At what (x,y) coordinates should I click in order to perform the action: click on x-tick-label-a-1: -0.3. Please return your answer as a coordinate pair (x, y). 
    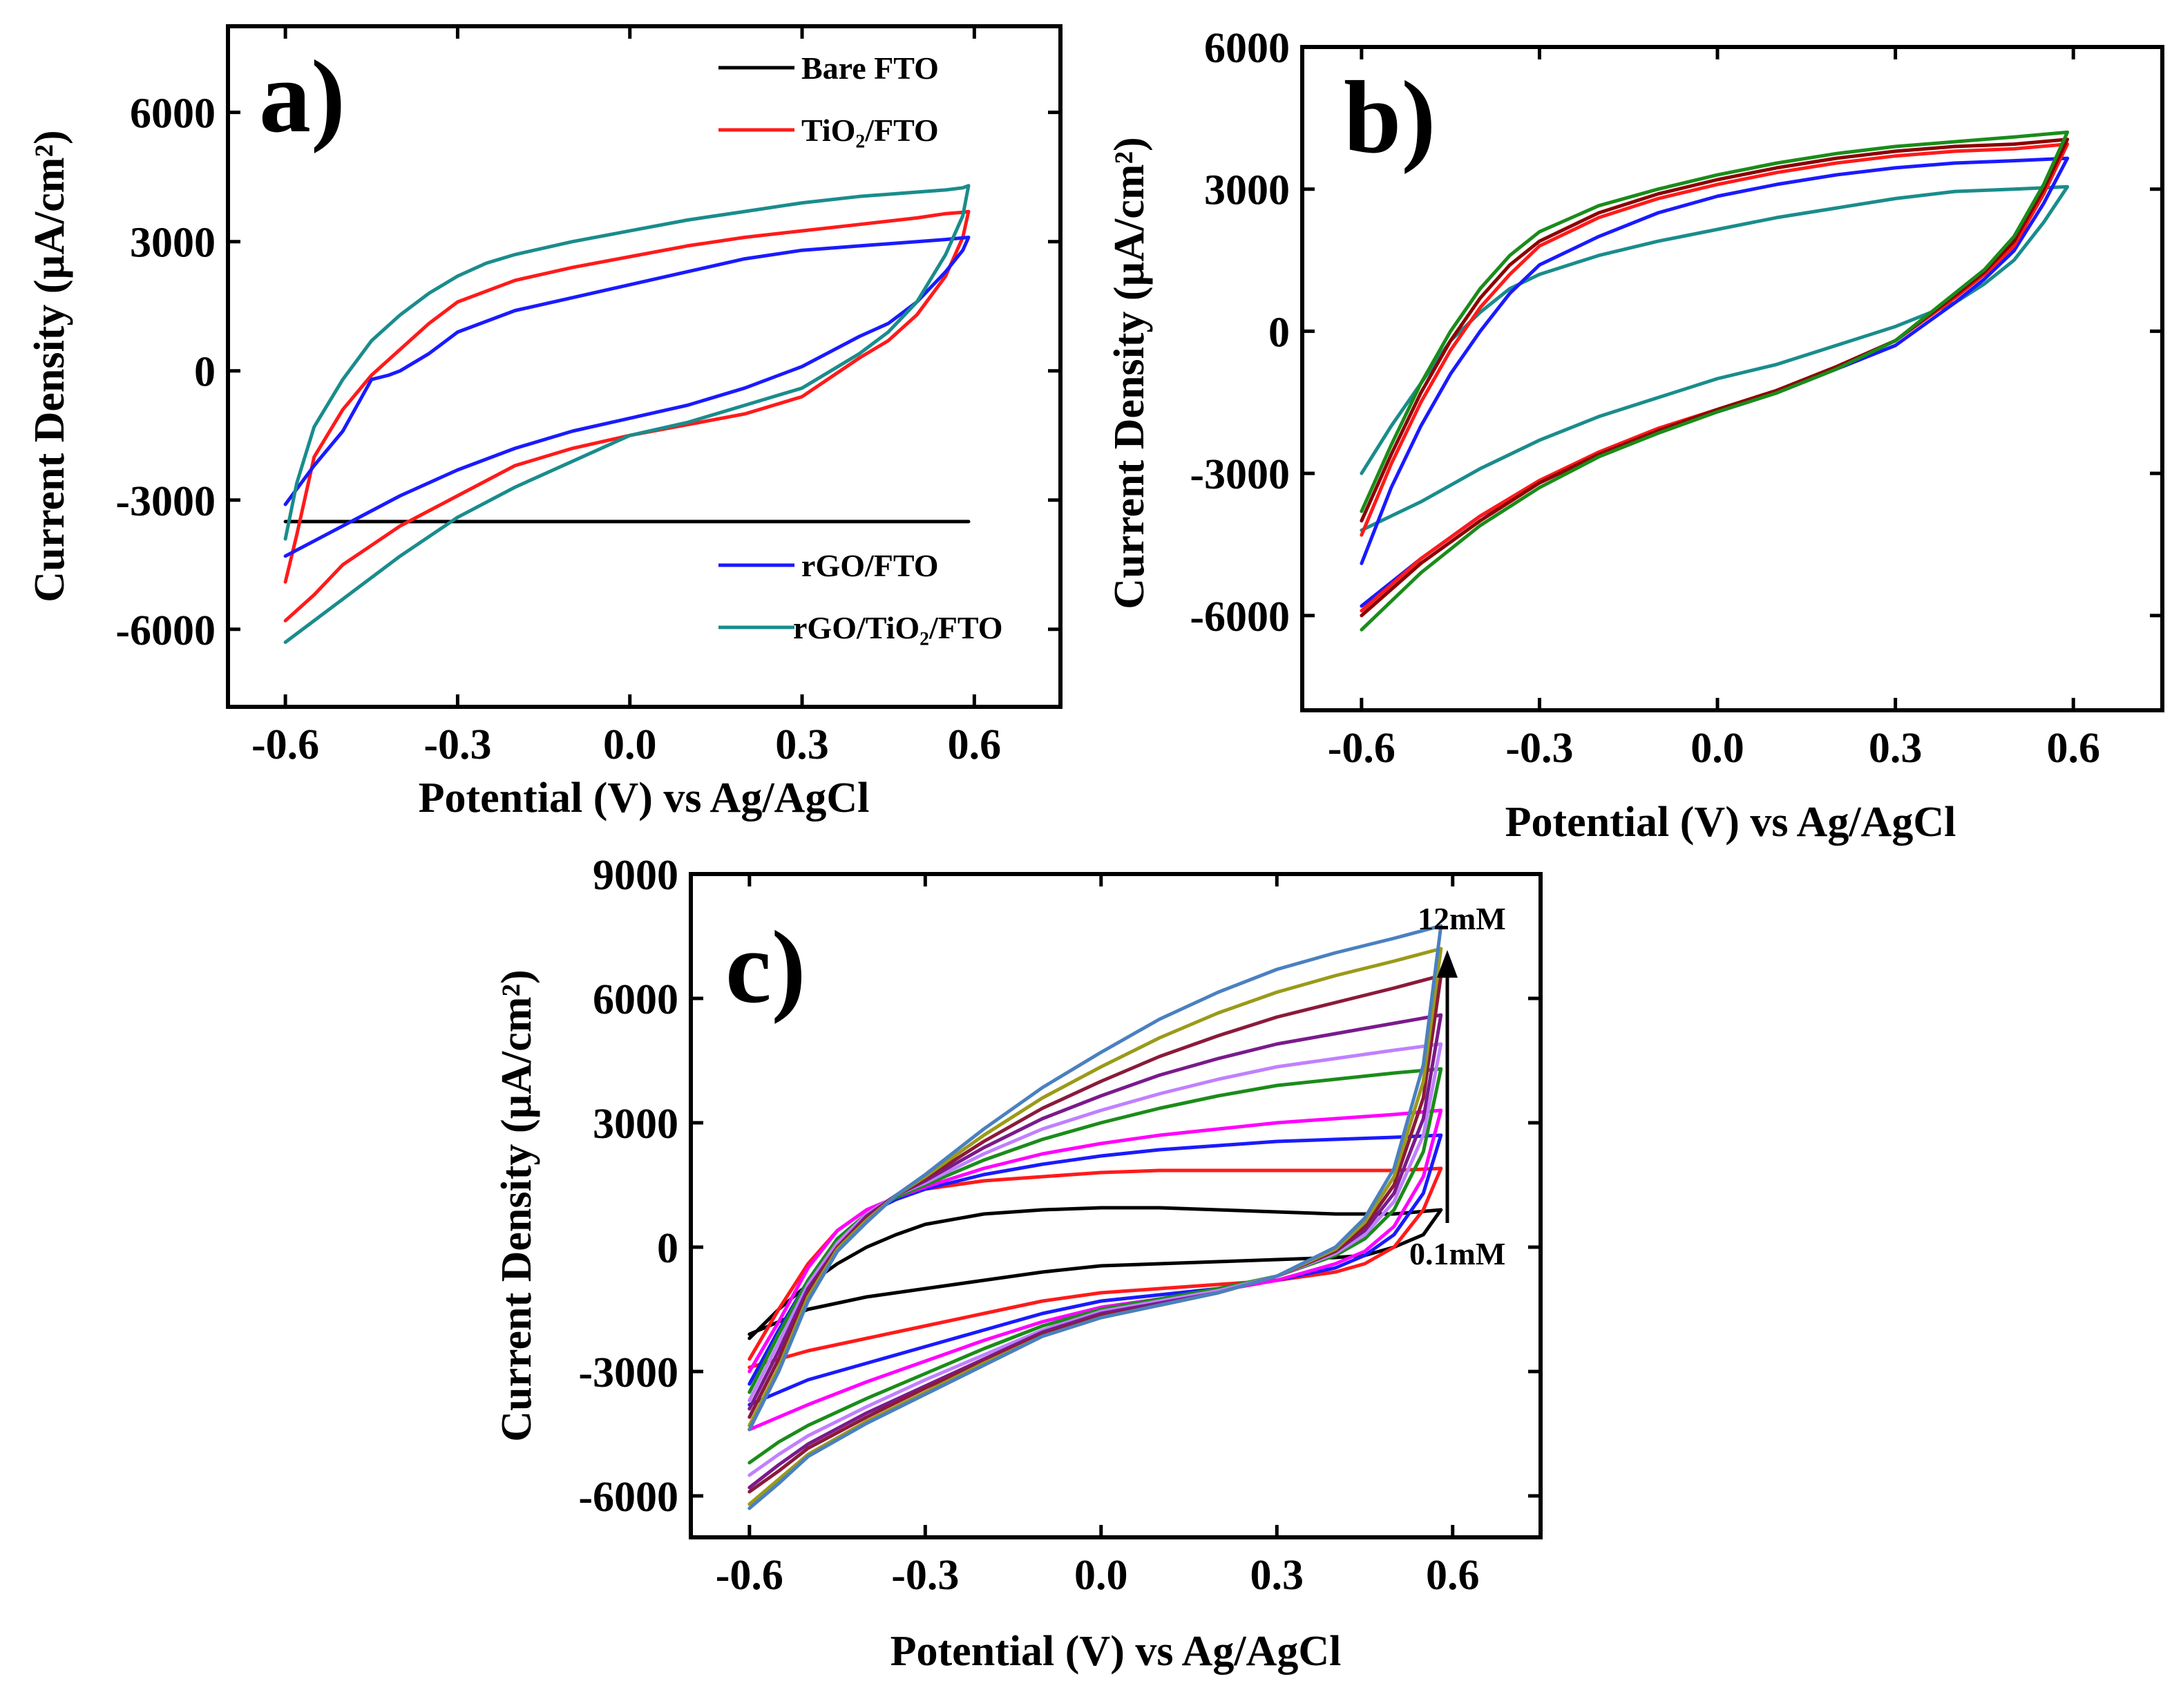
    Looking at the image, I should click on (457, 744).